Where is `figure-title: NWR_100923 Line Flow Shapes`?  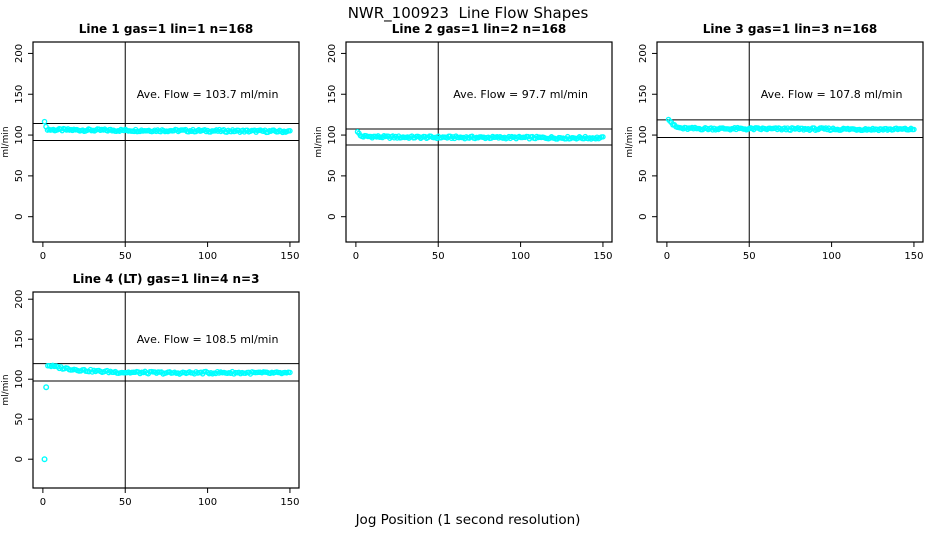
figure-title: NWR_100923 Line Flow Shapes is located at coordinates (468, 13).